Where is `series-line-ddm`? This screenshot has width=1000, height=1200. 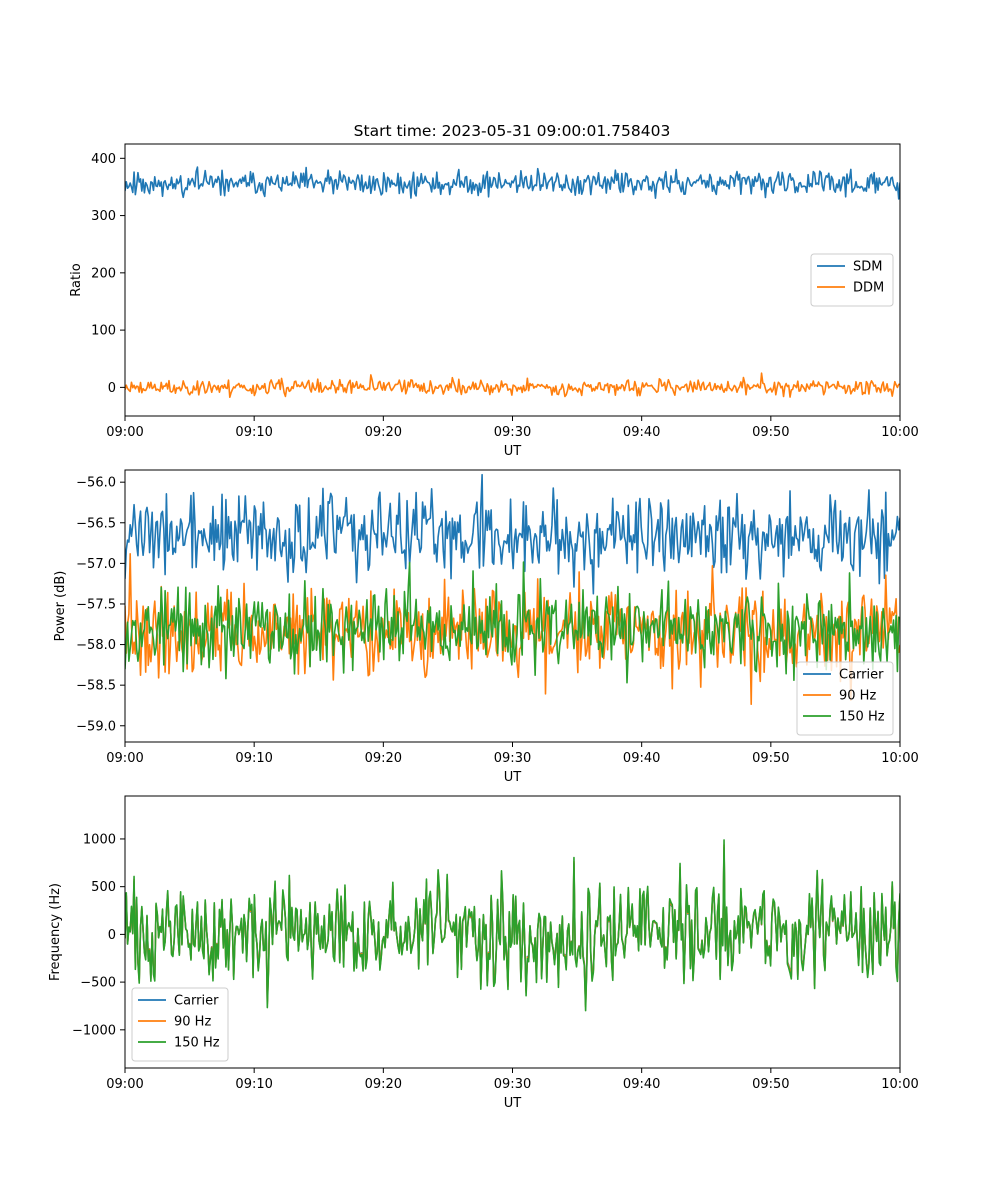 series-line-ddm is located at coordinates (512, 385).